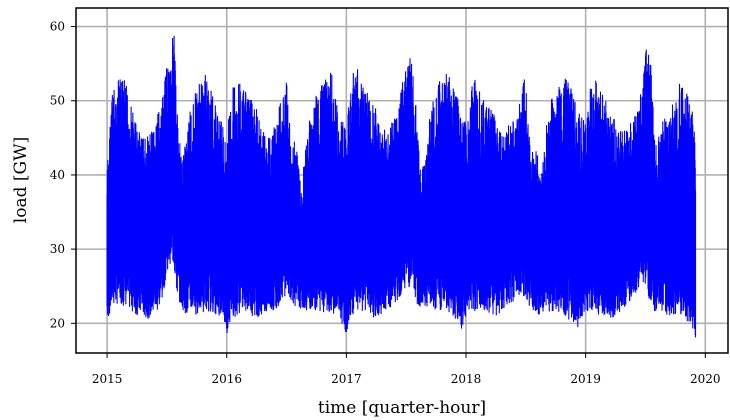 The height and width of the screenshot is (420, 730). I want to click on y-axis-label: load [GW], so click(21, 180).